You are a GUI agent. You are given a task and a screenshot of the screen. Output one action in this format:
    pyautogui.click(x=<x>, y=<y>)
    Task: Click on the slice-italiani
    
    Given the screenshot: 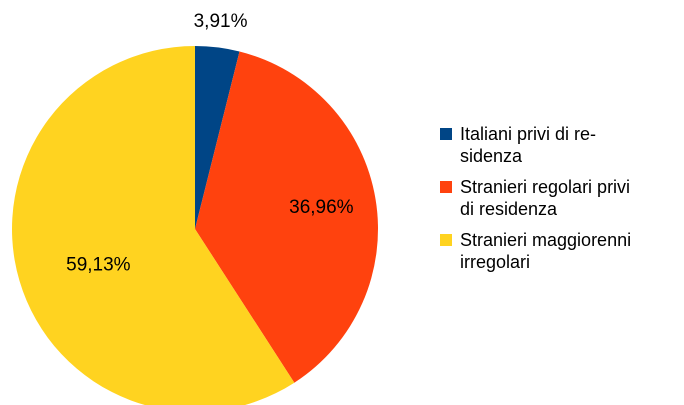 What is the action you would take?
    pyautogui.click(x=217, y=137)
    